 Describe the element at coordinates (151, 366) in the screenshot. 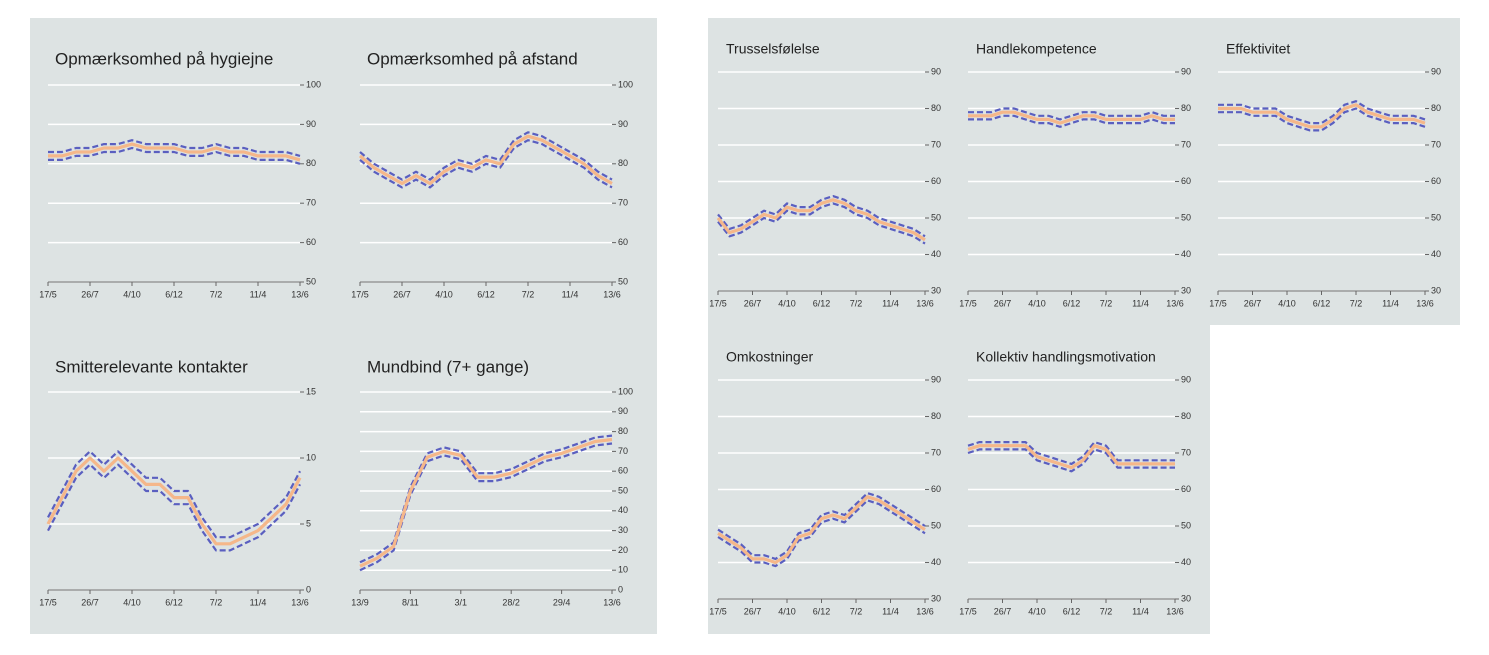

I see `chart-title: Smitterelevante kontakter` at that location.